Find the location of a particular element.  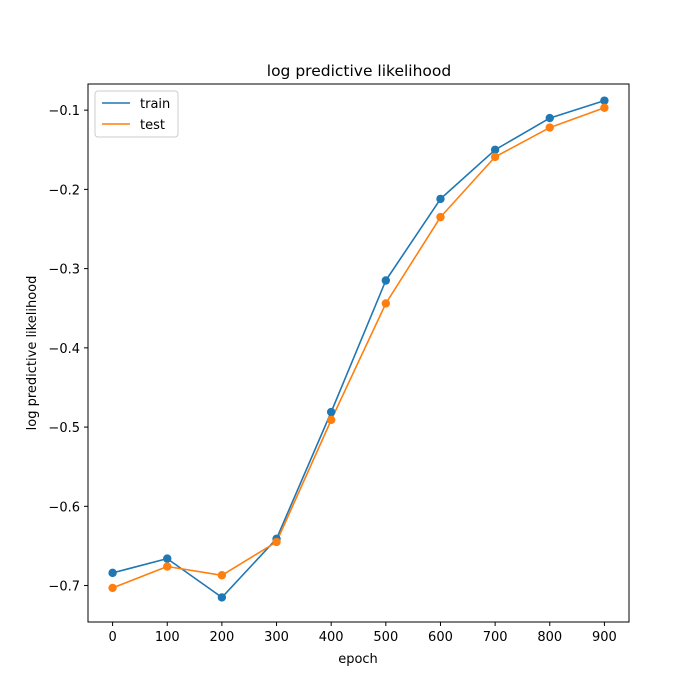

legend: train test is located at coordinates (136, 114).